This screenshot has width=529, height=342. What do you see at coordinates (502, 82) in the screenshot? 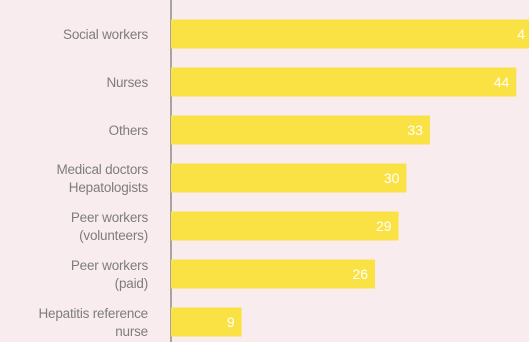
I see `value-label-1: 44` at bounding box center [502, 82].